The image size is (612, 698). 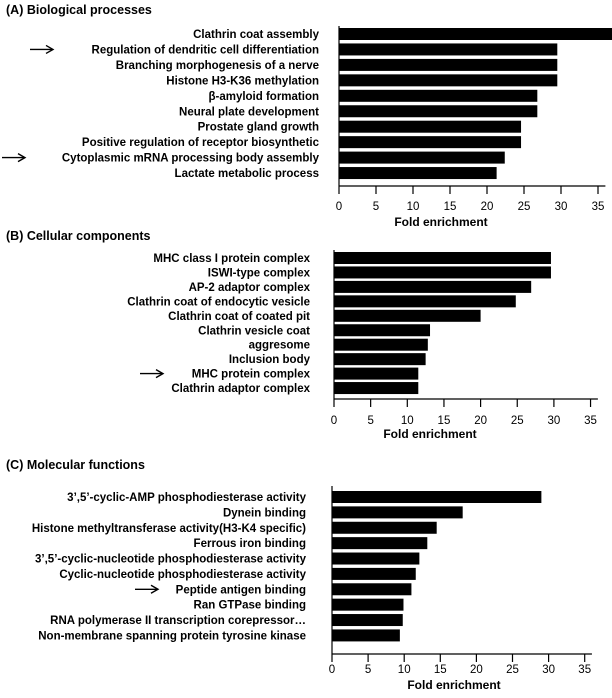 I want to click on category-label: ISWI-type complex, so click(x=259, y=273).